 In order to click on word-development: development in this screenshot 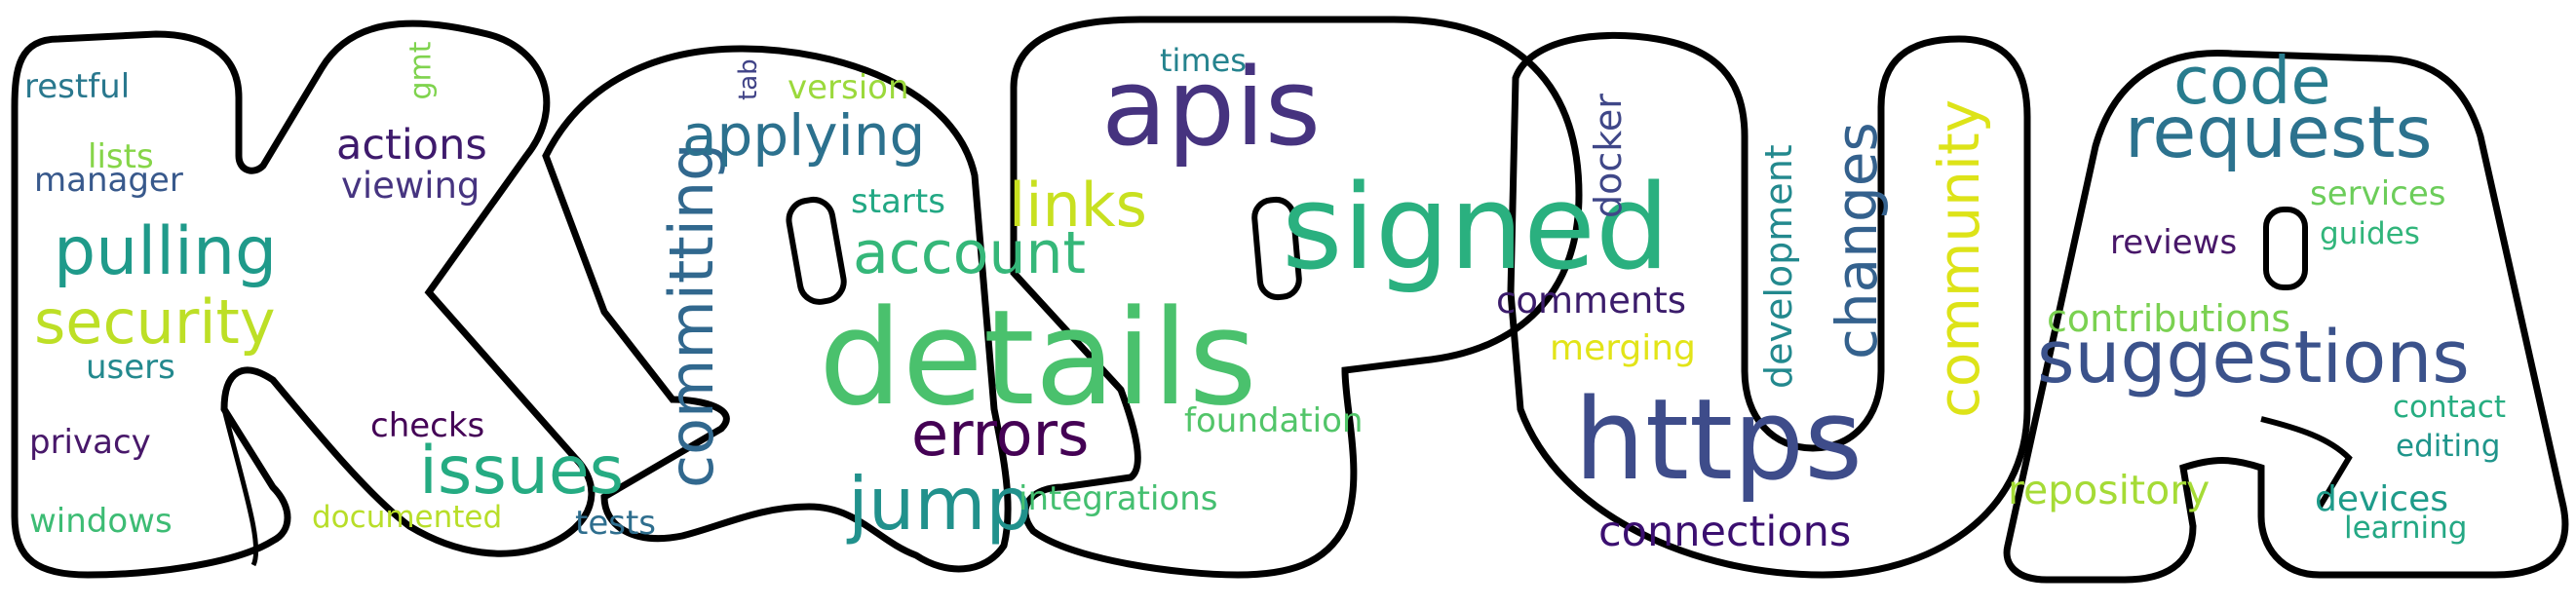, I will do `click(1778, 266)`.